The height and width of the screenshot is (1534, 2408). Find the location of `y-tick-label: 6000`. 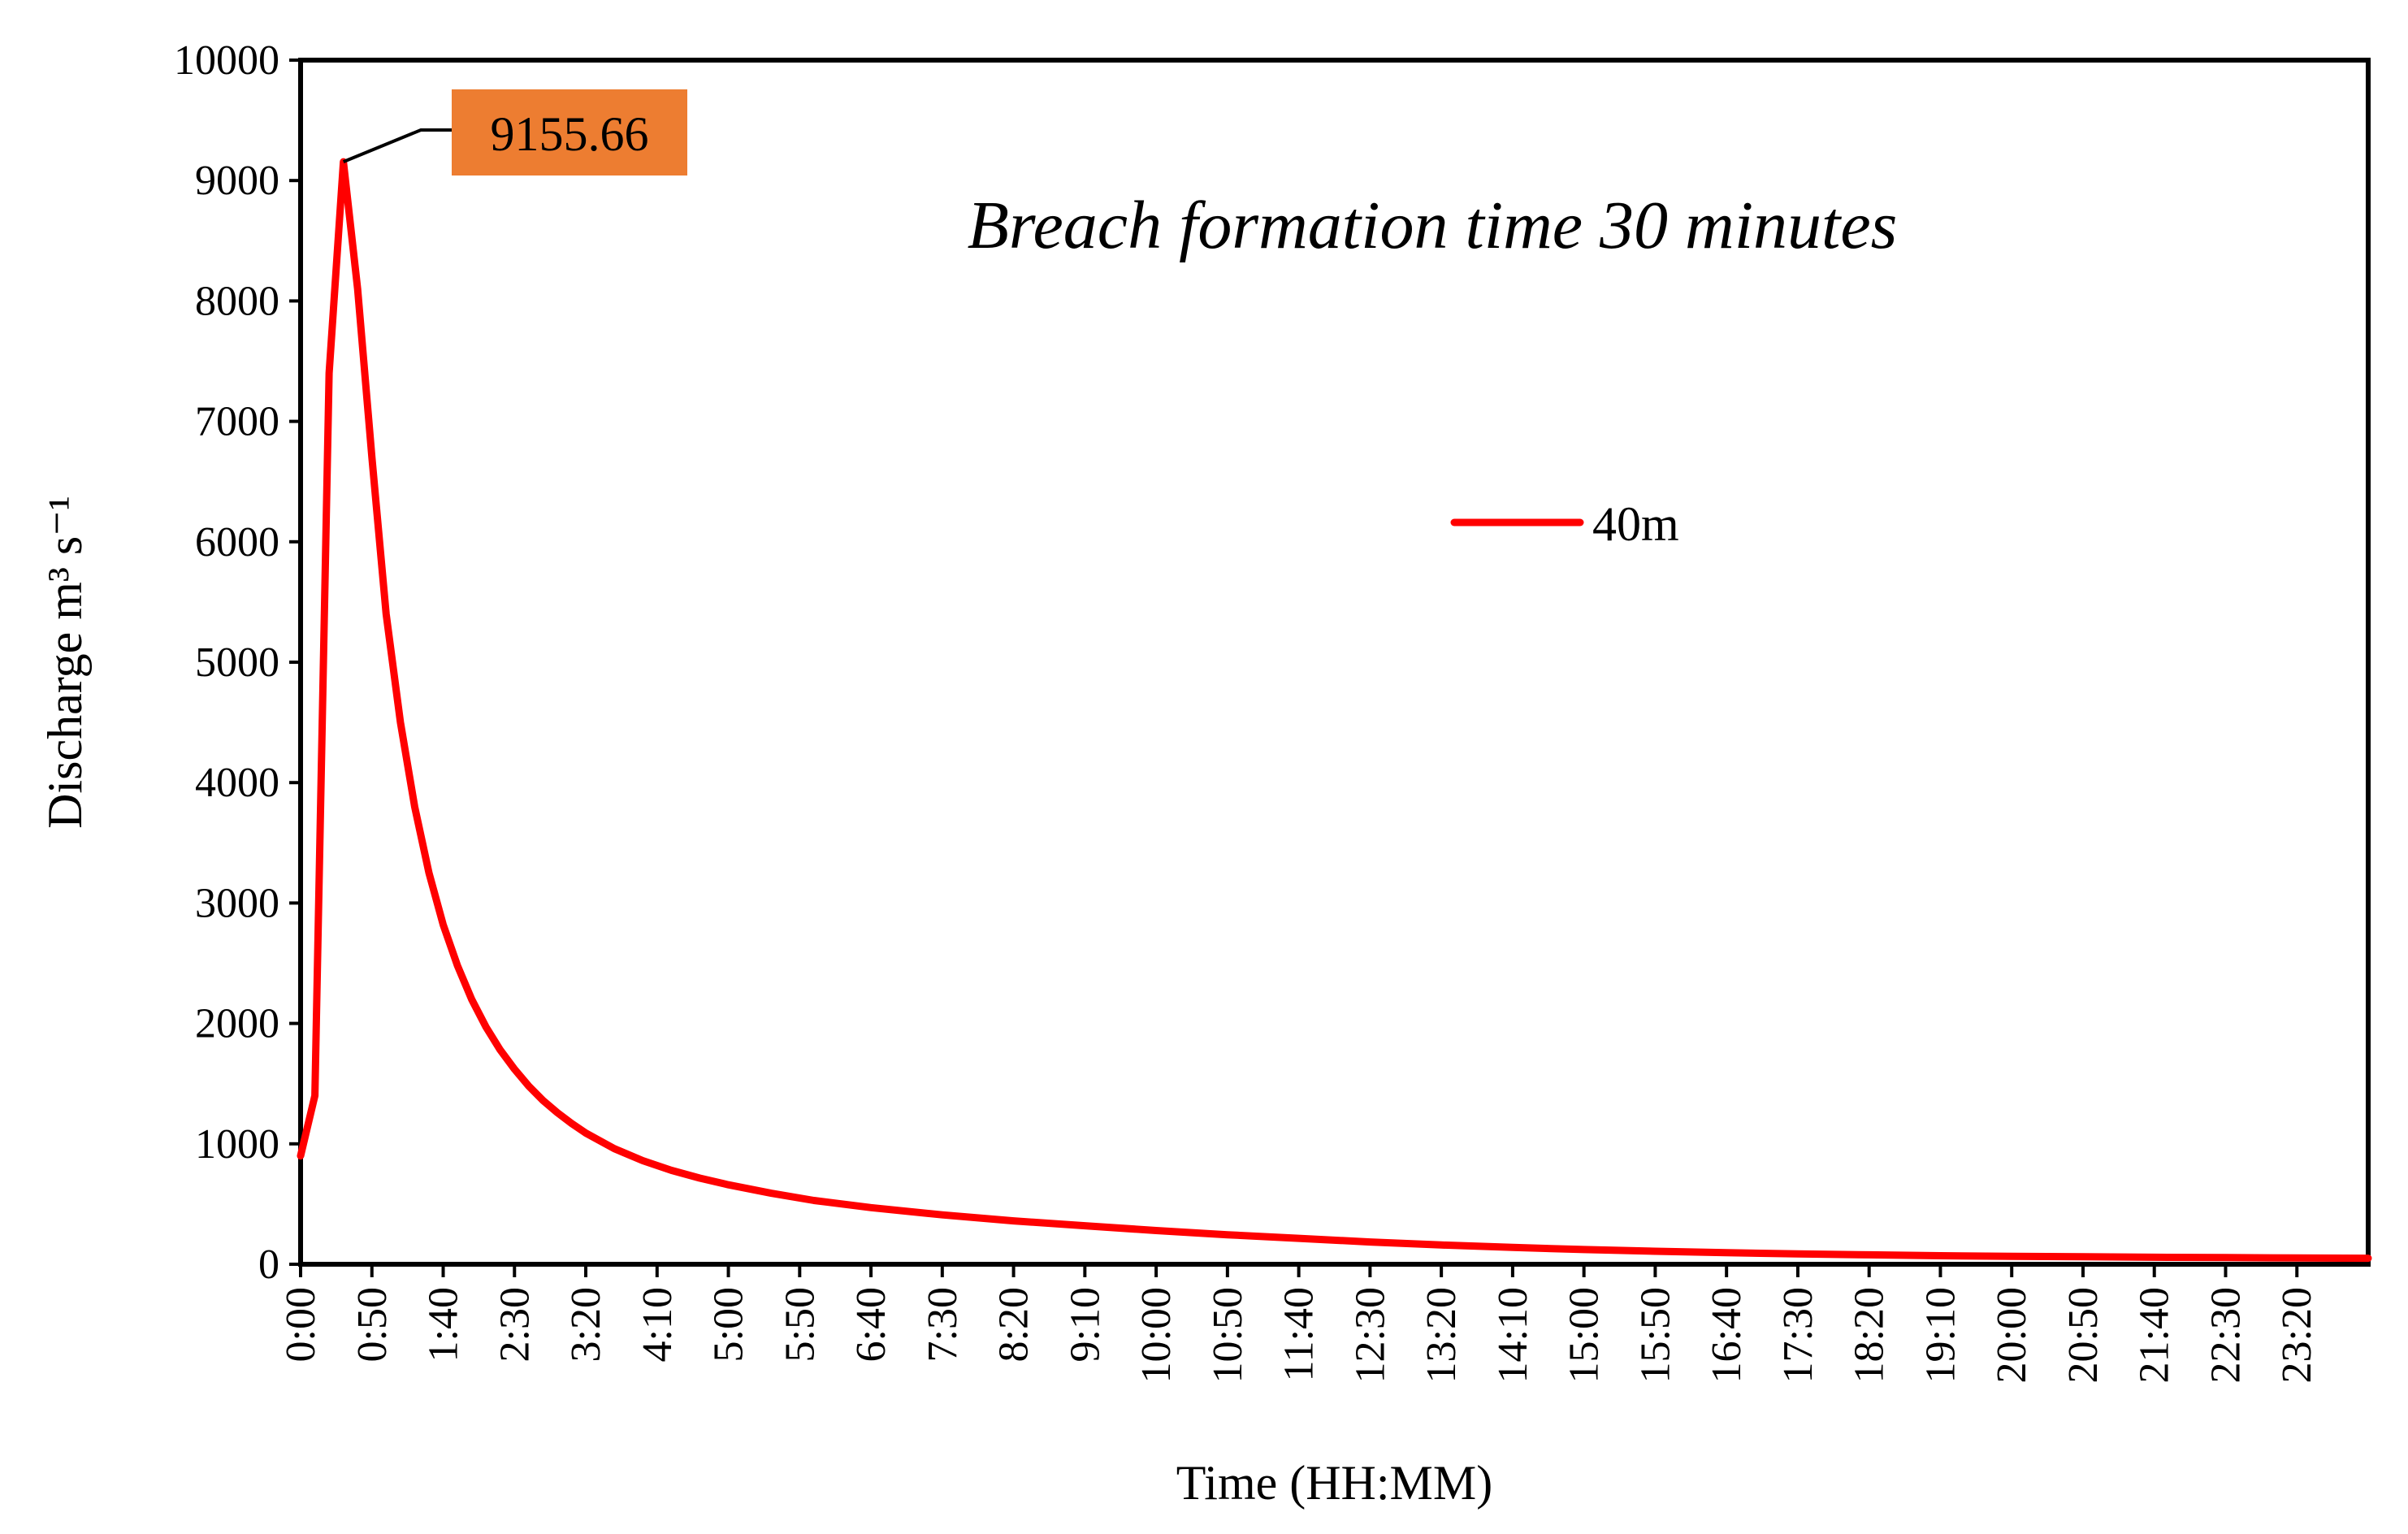

y-tick-label: 6000 is located at coordinates (237, 542).